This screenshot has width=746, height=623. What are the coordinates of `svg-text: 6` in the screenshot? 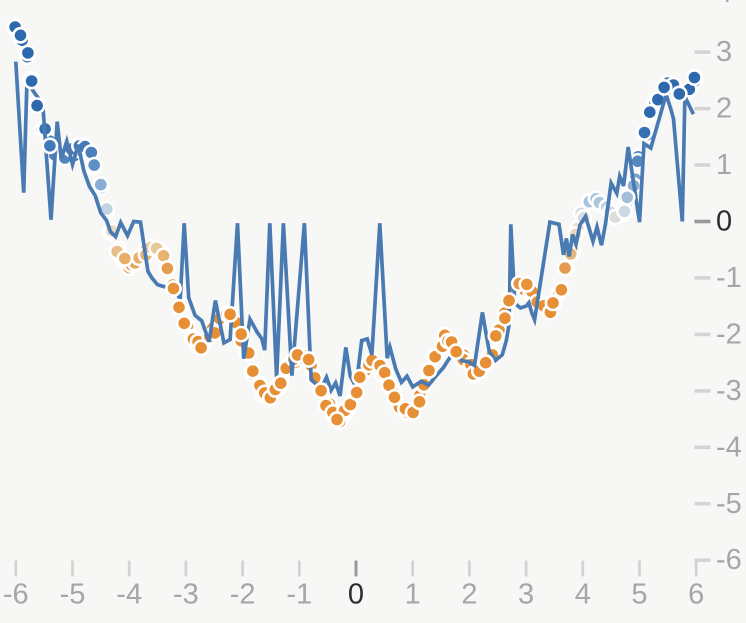 It's located at (696, 595).